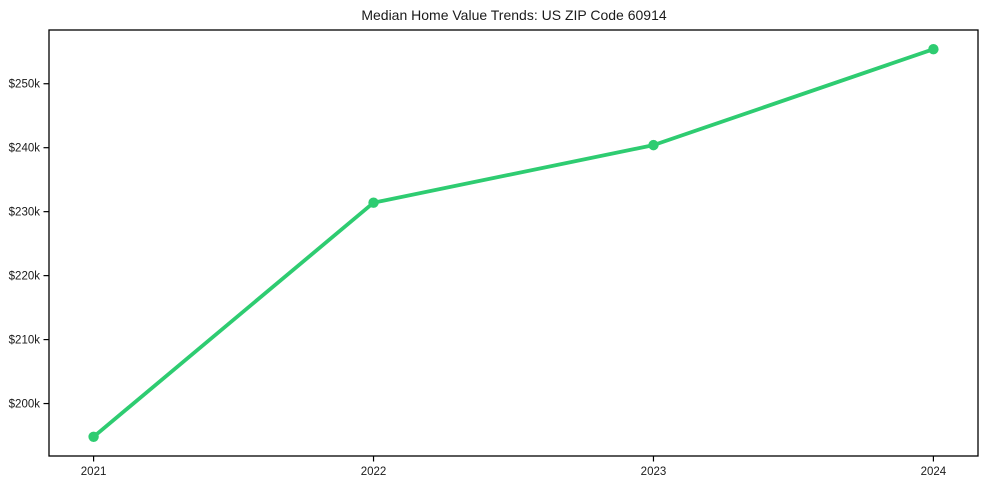 The image size is (990, 490). Describe the element at coordinates (25, 341) in the screenshot. I see `y-tick-label: $210k` at that location.